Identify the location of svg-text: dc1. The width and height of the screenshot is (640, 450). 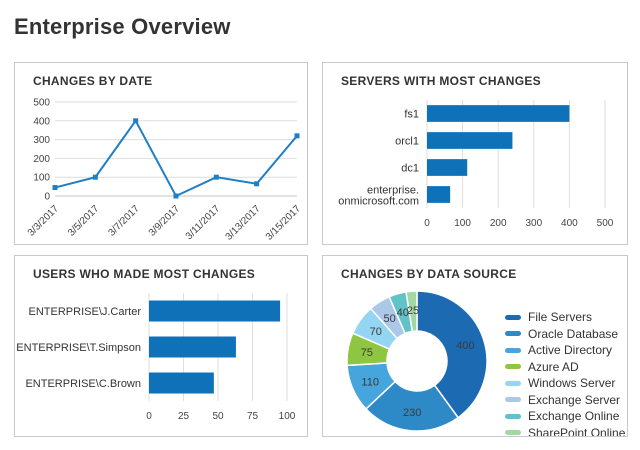
(410, 169).